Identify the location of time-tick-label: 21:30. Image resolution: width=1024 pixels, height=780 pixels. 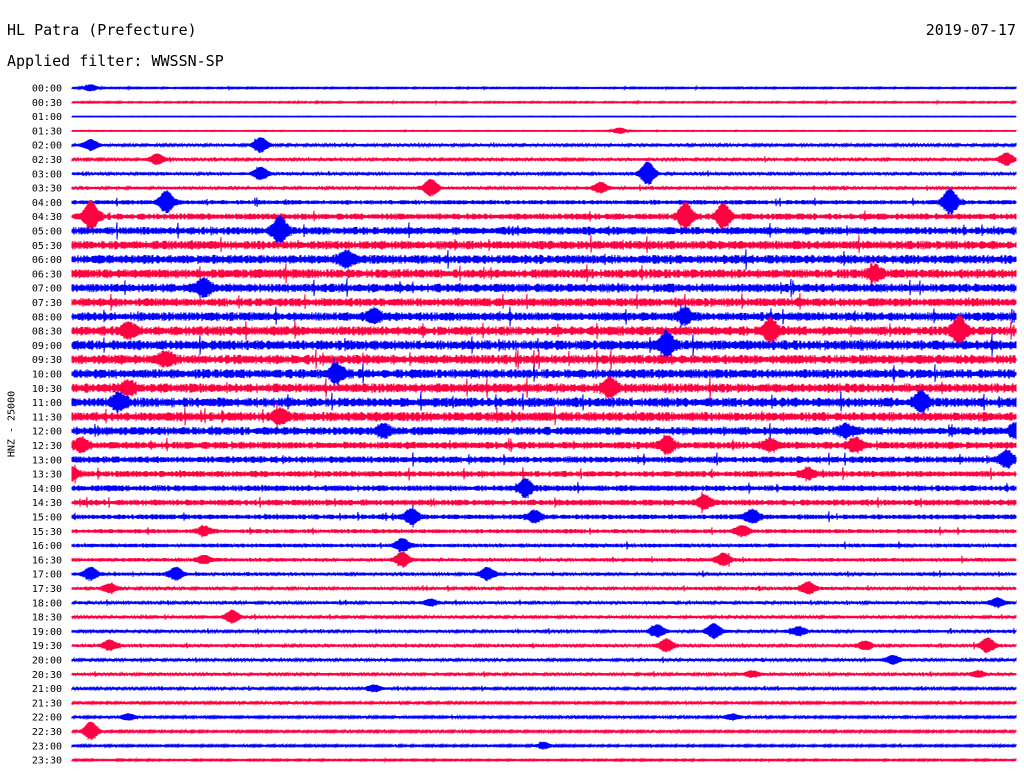
(47, 703).